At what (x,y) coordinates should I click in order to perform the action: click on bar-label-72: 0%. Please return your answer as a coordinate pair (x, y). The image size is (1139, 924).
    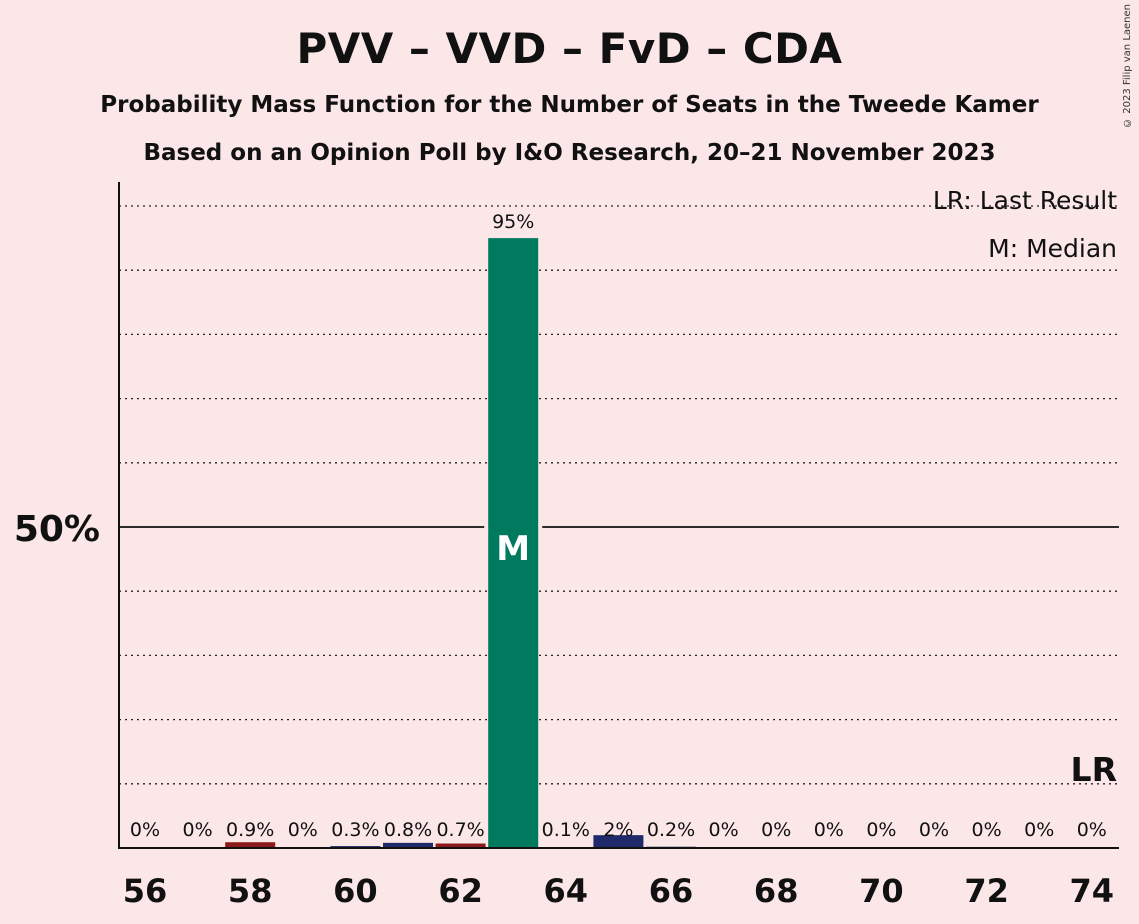
    Looking at the image, I should click on (987, 830).